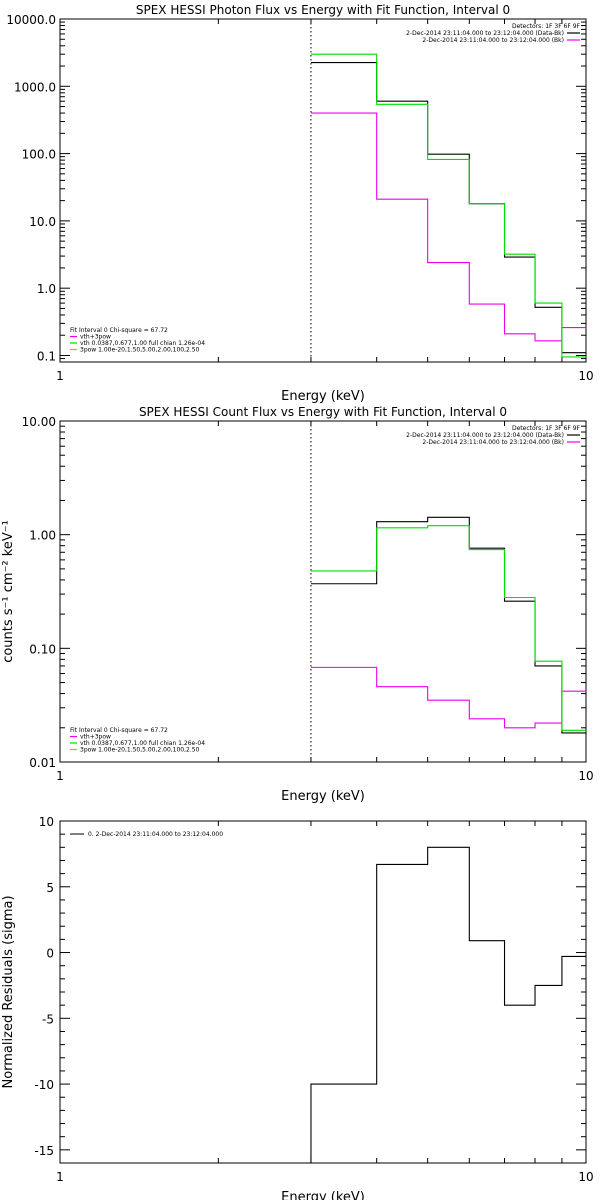 The image size is (600, 1200). Describe the element at coordinates (44, 1151) in the screenshot. I see `y-tick-label: -15` at that location.